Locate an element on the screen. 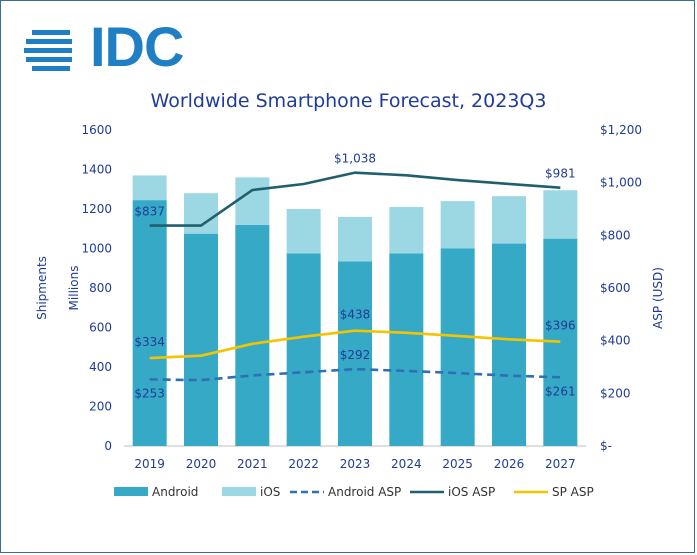 Image resolution: width=697 pixels, height=555 pixels. globe-icon is located at coordinates (48, 50).